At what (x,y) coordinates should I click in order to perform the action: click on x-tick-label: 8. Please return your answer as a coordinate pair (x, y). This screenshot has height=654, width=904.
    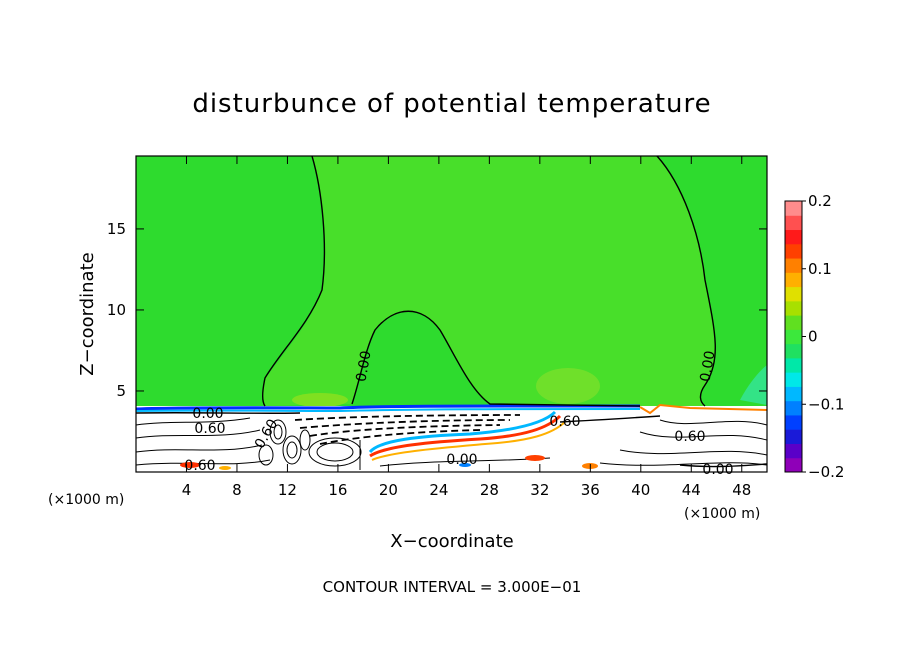
    Looking at the image, I should click on (237, 490).